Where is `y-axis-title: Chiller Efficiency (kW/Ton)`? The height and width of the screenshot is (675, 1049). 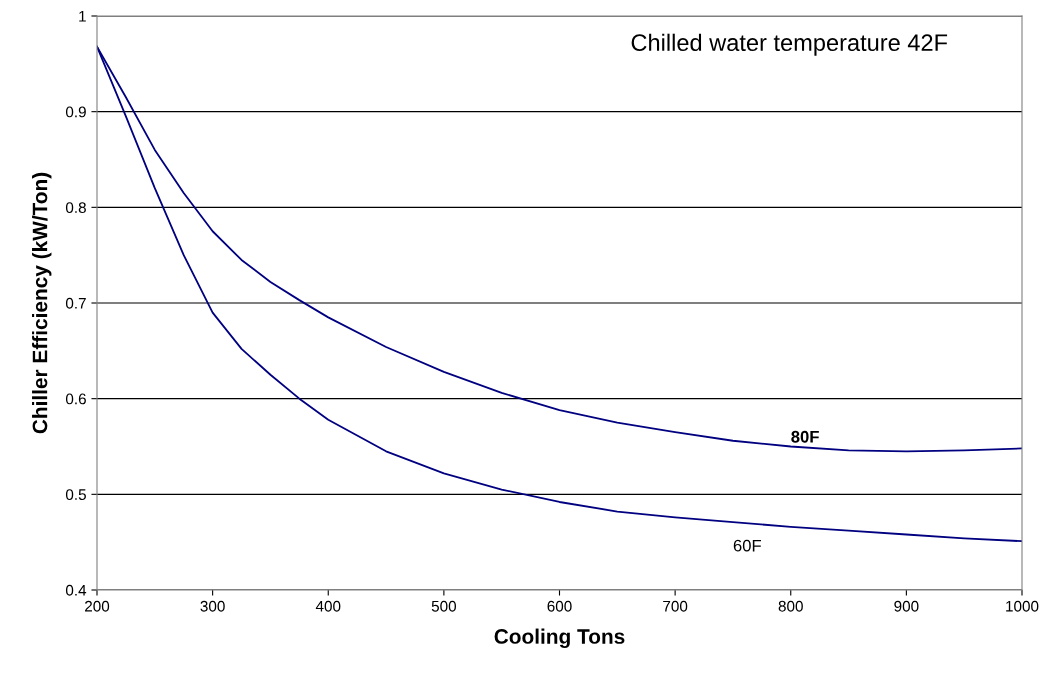 y-axis-title: Chiller Efficiency (kW/Ton) is located at coordinates (42, 303).